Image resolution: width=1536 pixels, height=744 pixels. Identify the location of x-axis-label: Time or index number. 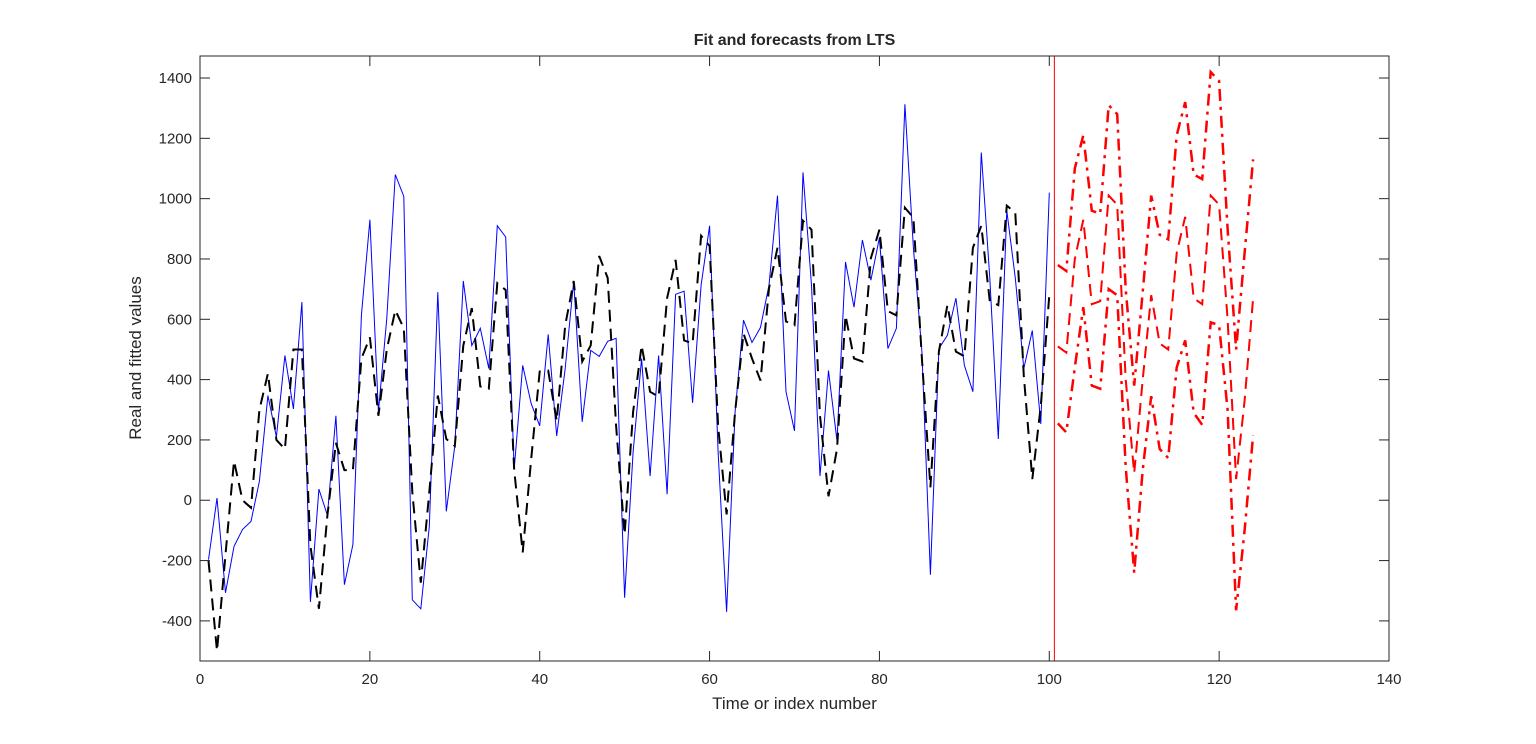
(794, 703).